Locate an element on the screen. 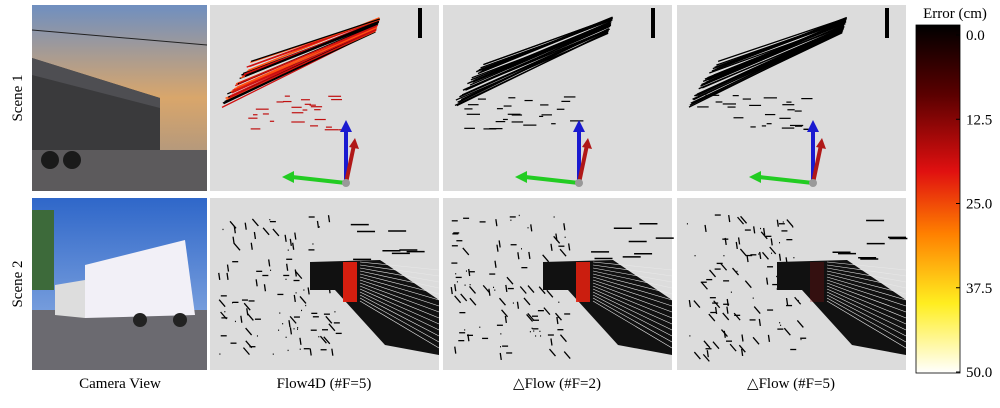 This screenshot has width=1000, height=408. colorbar-tick-label: 37.5 is located at coordinates (979, 289).